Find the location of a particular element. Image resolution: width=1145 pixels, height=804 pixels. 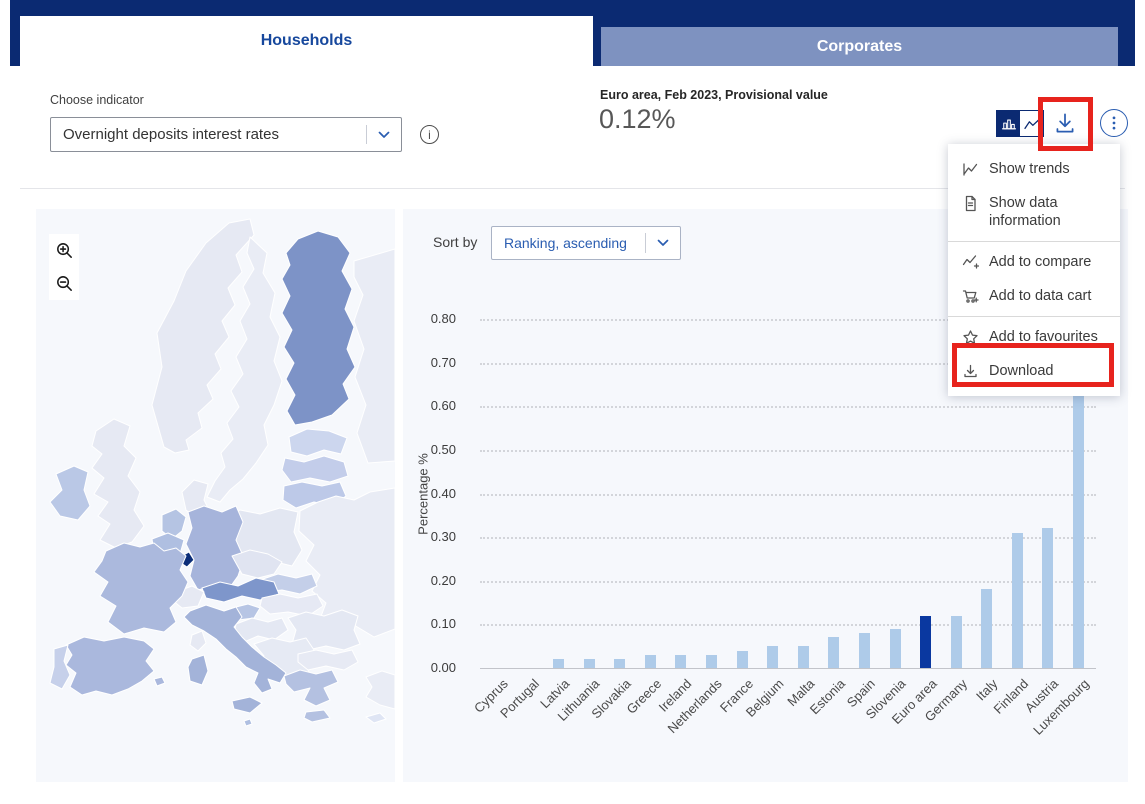

zoom-out-button is located at coordinates (64, 284).